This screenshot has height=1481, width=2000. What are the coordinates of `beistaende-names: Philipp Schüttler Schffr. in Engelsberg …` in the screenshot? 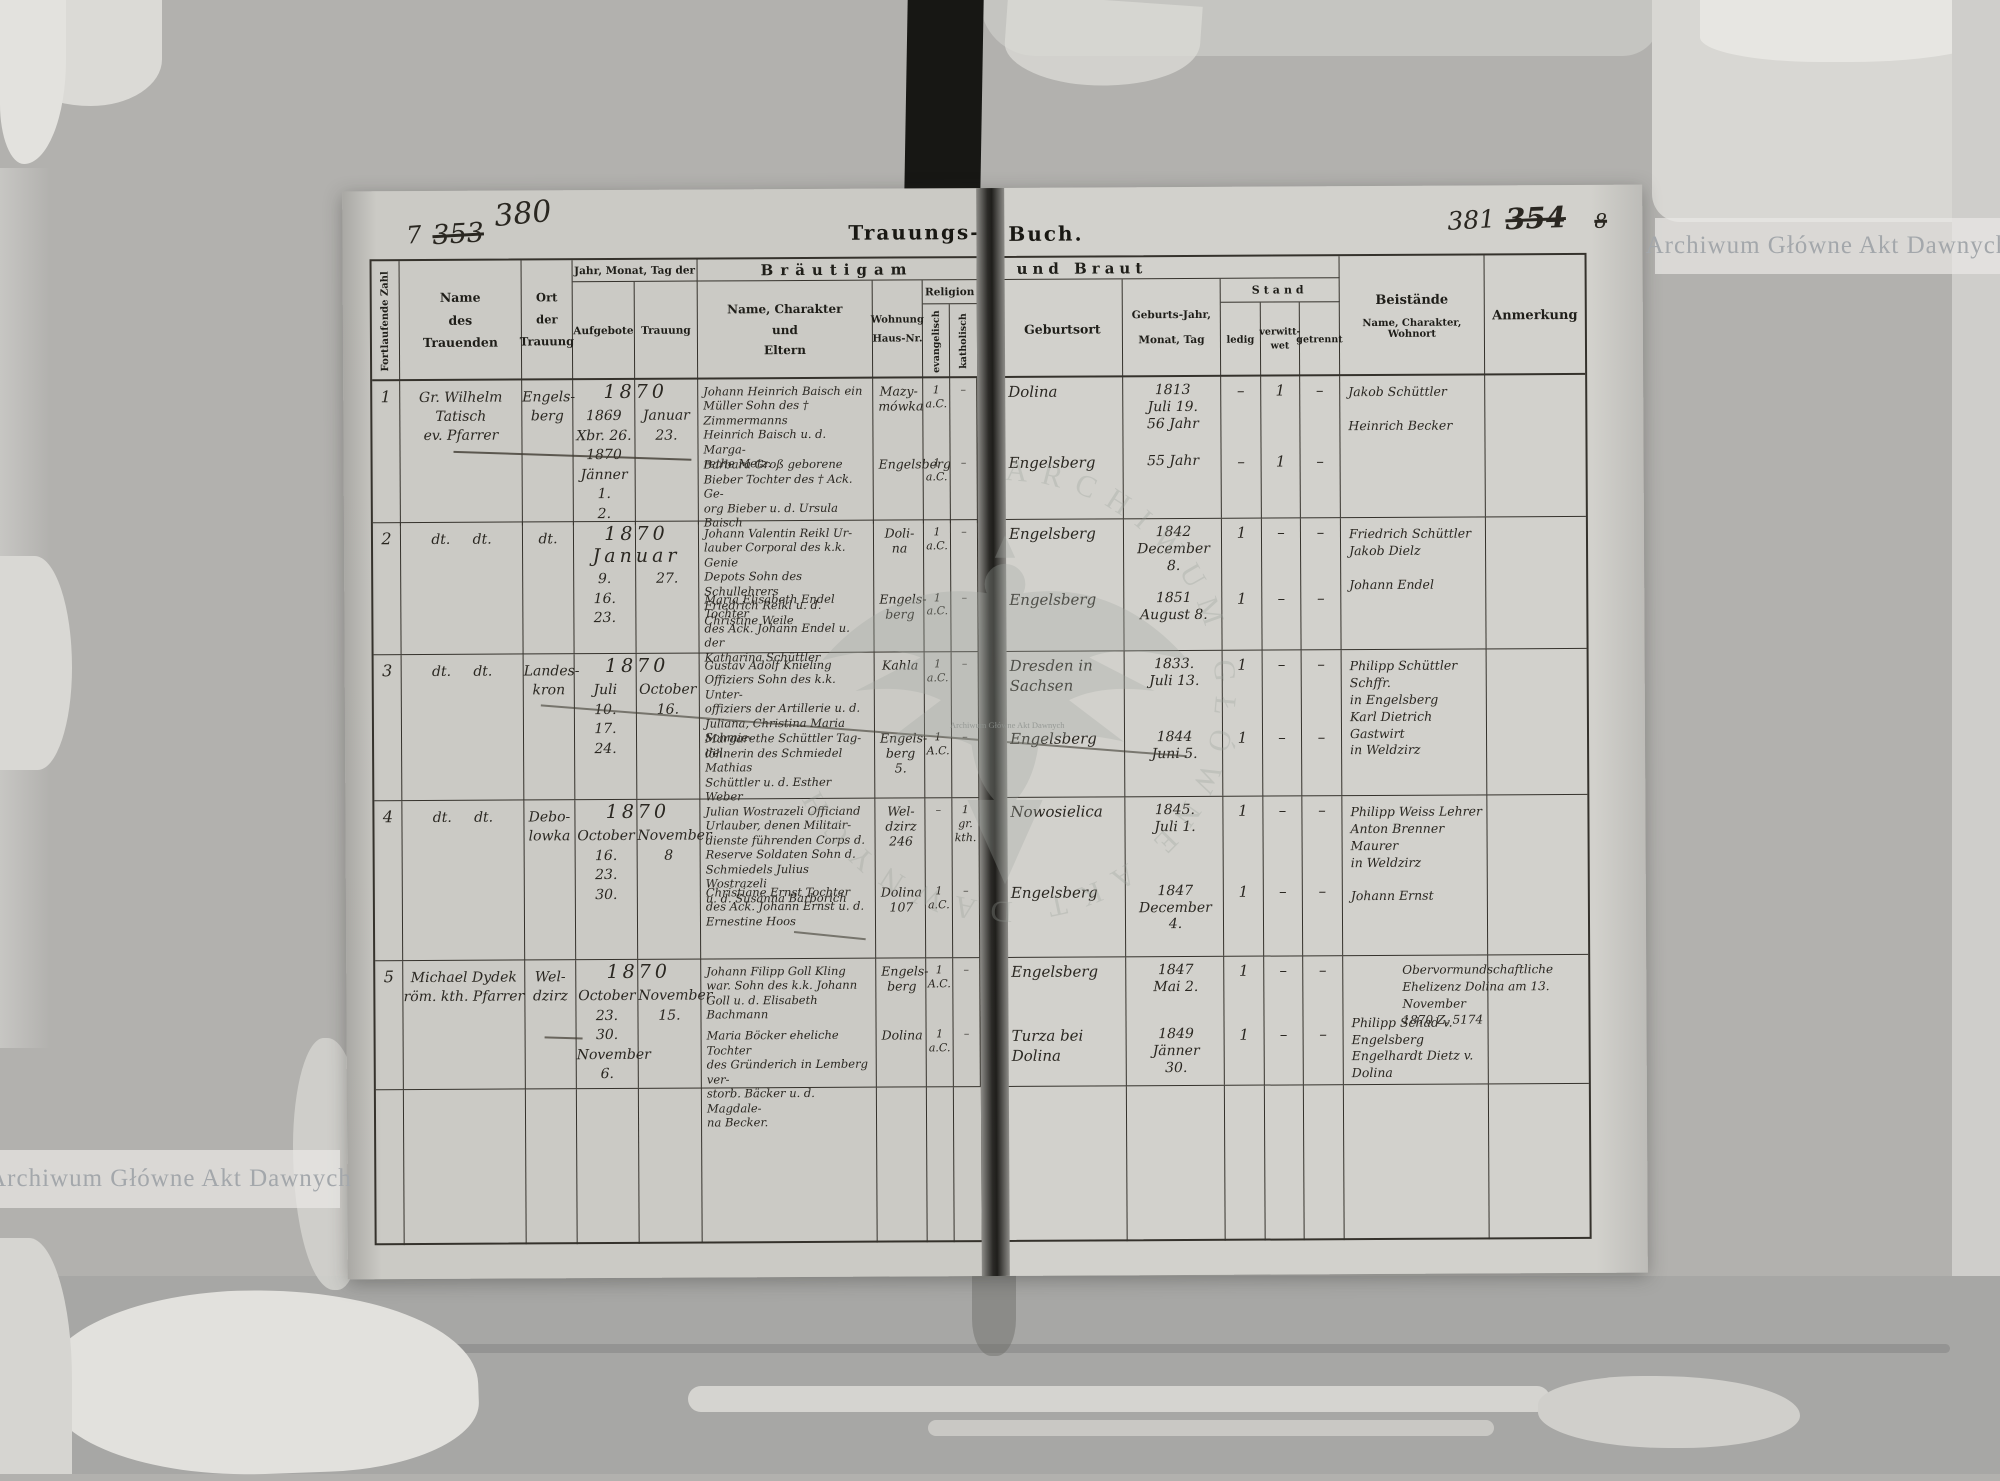 It's located at (1403, 707).